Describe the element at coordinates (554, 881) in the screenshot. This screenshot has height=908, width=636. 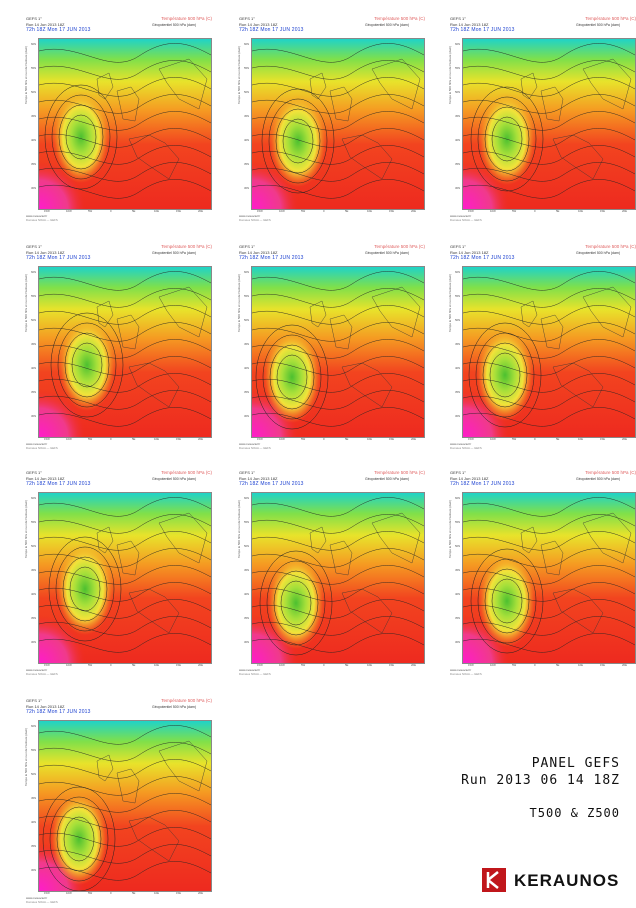
I see `keraunos-logo: KERAUNOS` at that location.